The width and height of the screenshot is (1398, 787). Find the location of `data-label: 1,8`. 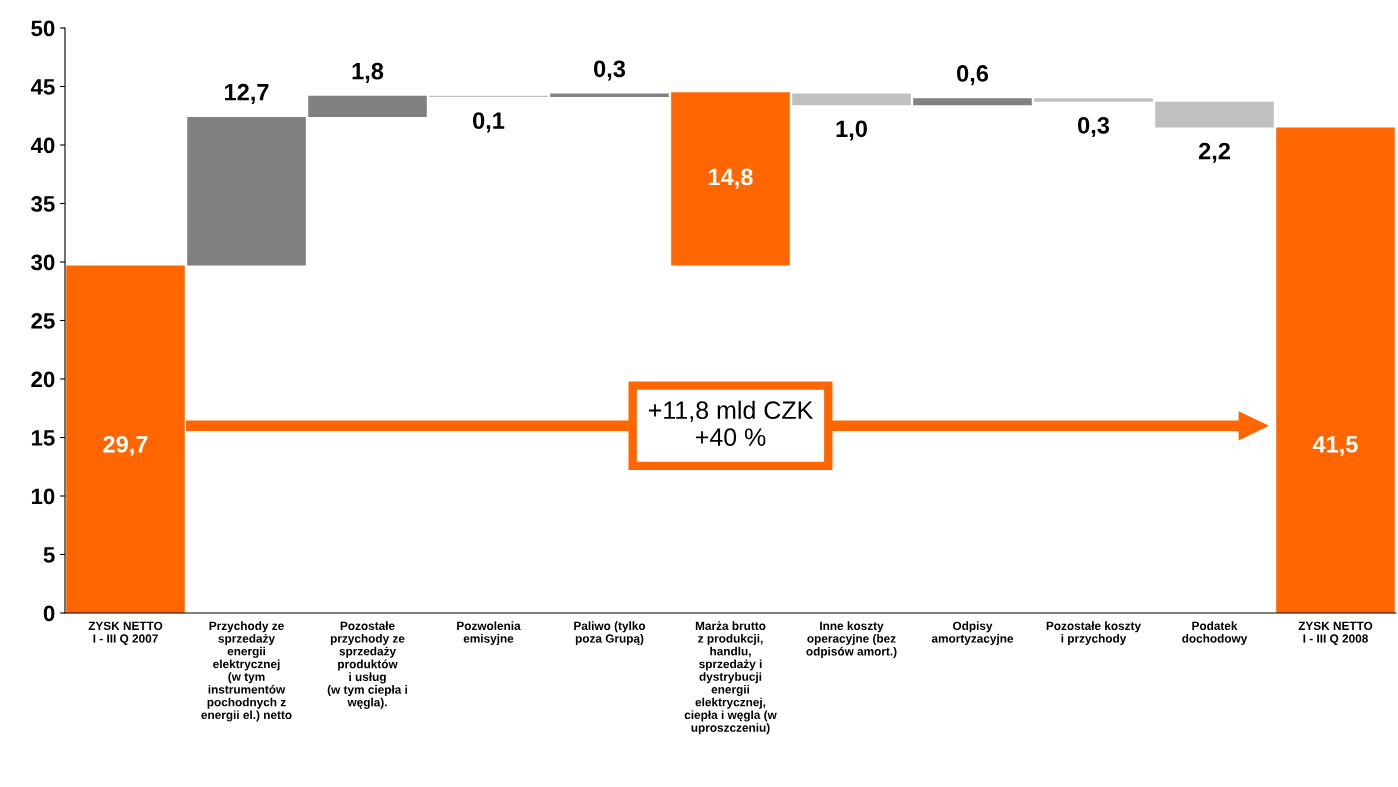

data-label: 1,8 is located at coordinates (368, 72).